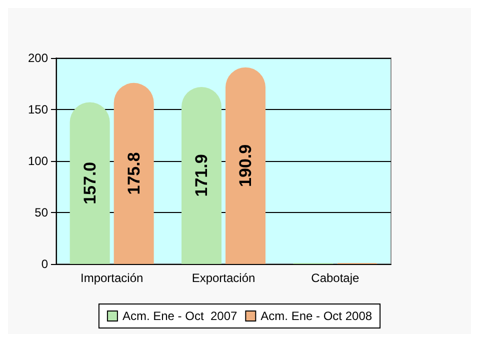 This screenshot has width=479, height=342. What do you see at coordinates (180, 316) in the screenshot?
I see `legend-label: Acm. Ene - Oct 2007` at bounding box center [180, 316].